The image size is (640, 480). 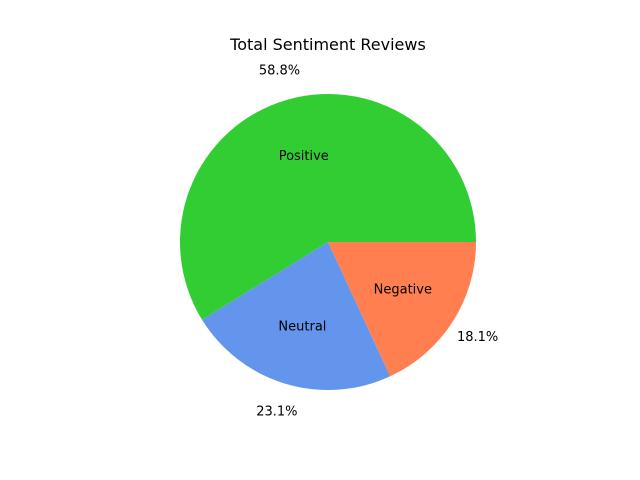 I want to click on pct-label-negative: 18.1%, so click(x=477, y=337).